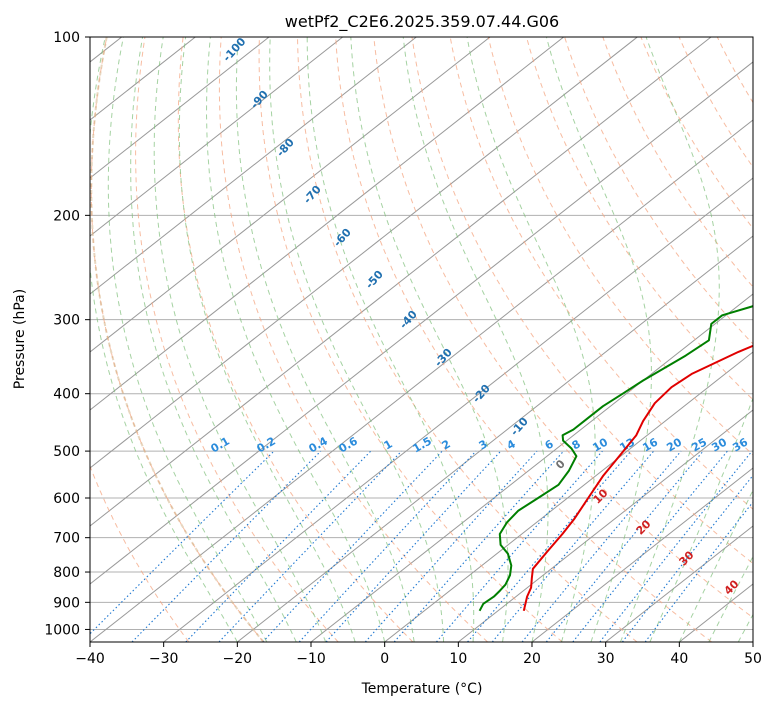  I want to click on x-tick-label: −30, so click(164, 659).